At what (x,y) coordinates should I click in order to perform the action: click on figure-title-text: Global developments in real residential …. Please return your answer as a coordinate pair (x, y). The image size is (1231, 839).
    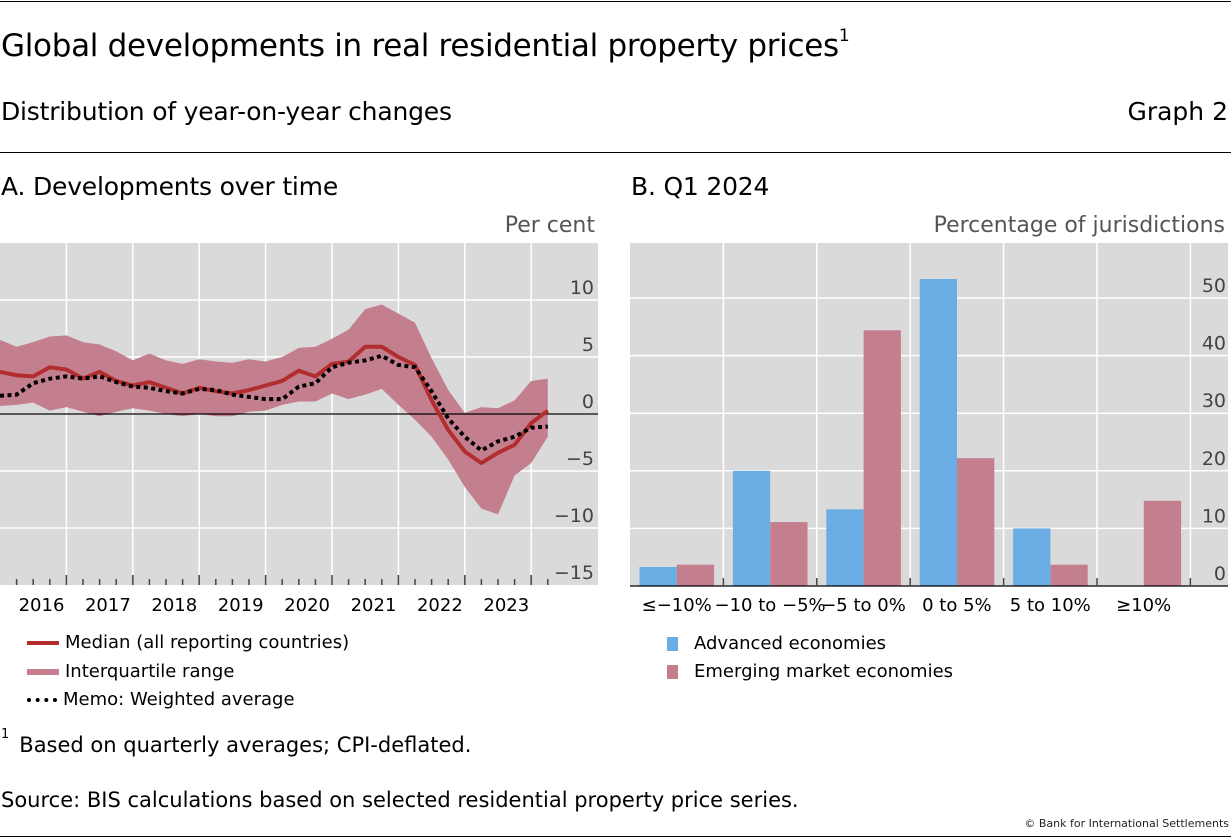
    Looking at the image, I should click on (420, 46).